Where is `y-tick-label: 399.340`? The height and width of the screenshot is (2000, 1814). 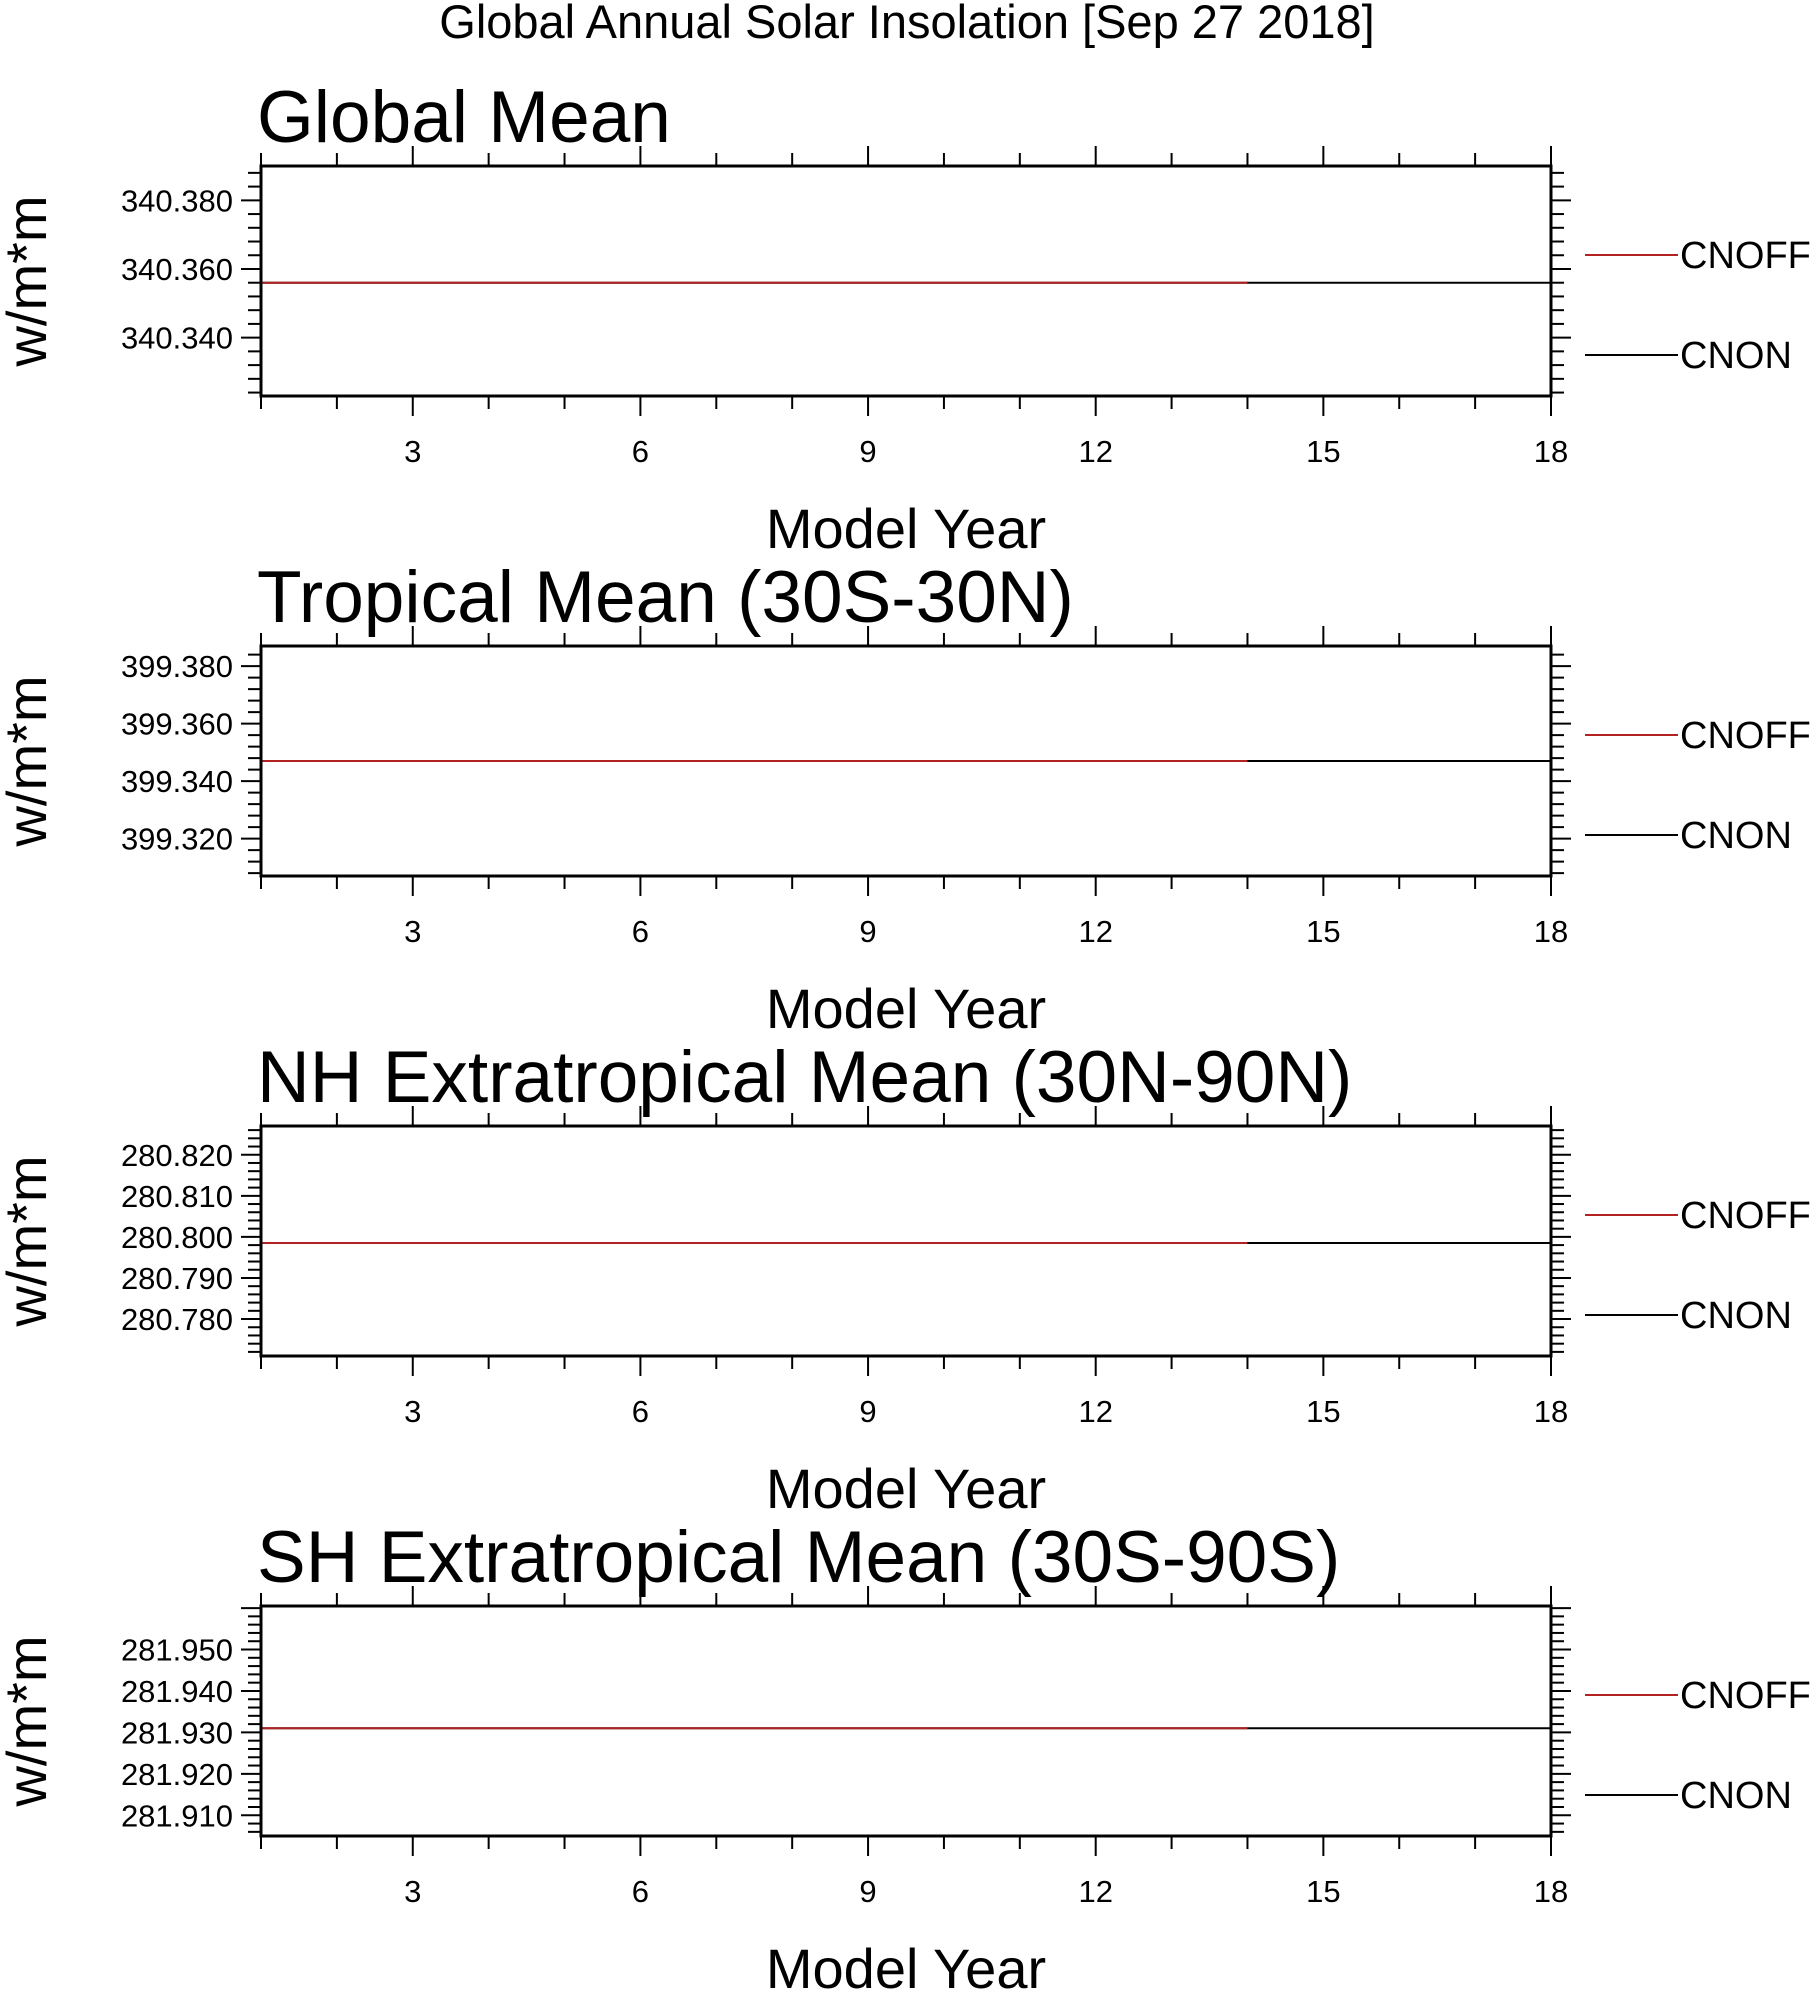
y-tick-label: 399.340 is located at coordinates (177, 781).